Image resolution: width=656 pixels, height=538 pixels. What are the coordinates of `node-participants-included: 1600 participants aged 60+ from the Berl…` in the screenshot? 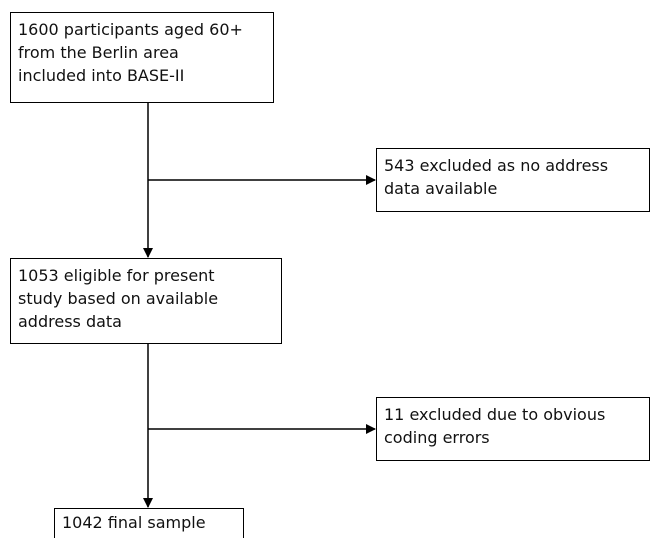 It's located at (142, 57).